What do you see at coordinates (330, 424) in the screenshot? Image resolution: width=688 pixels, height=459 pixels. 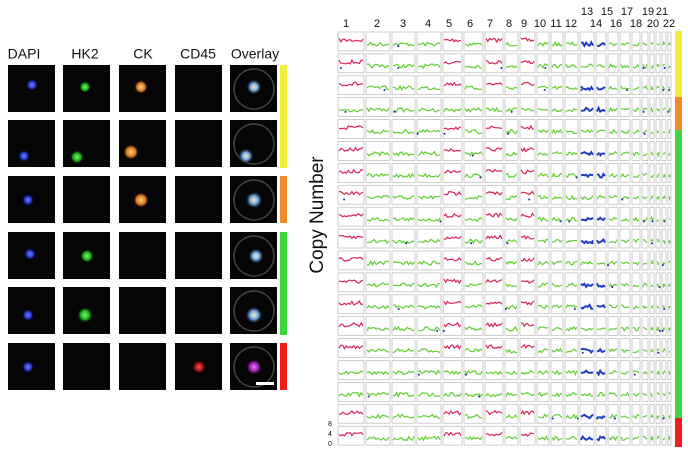 I see `y-tick-label: 8` at bounding box center [330, 424].